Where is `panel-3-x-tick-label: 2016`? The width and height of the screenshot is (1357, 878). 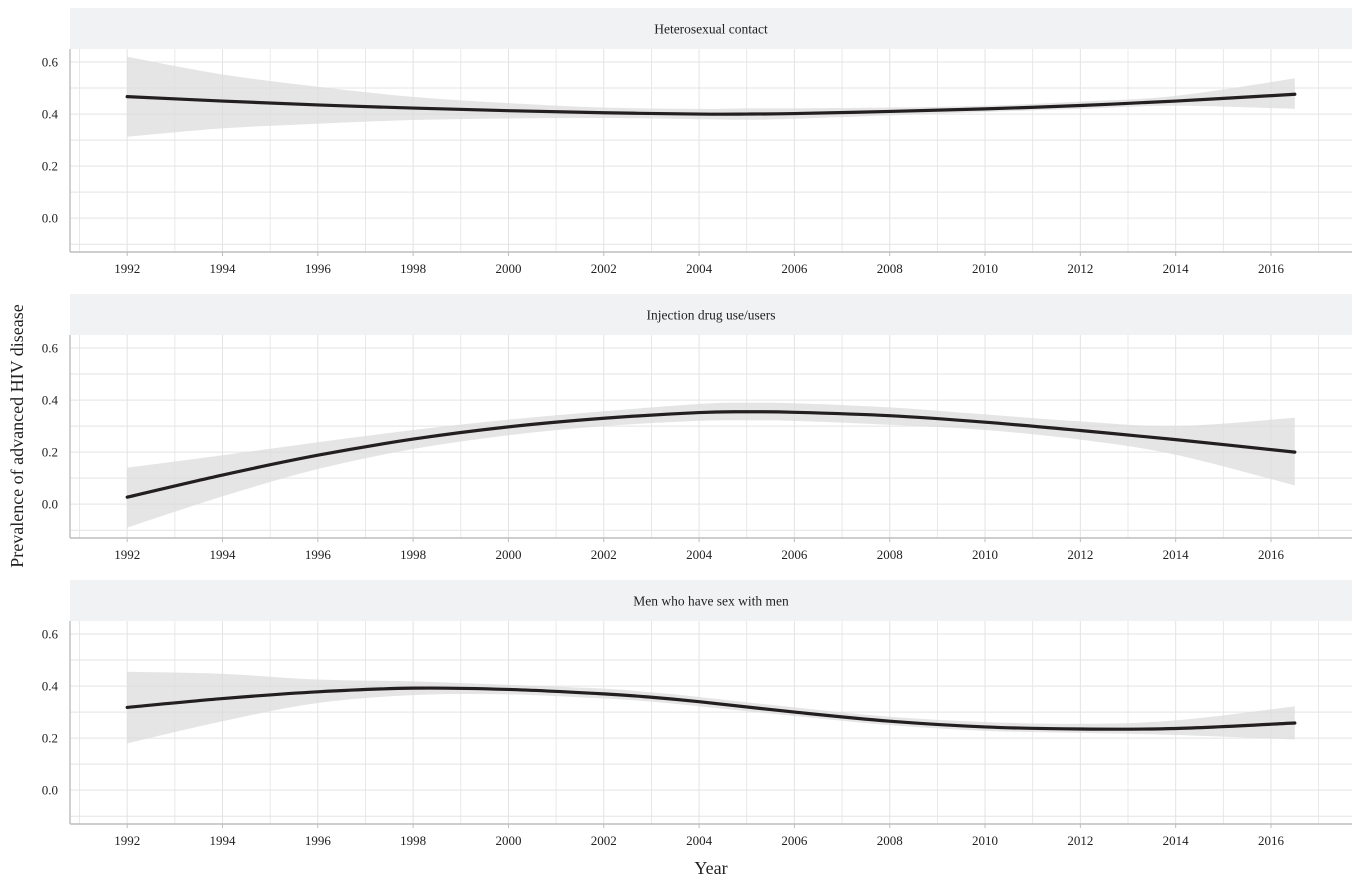
panel-3-x-tick-label: 2016 is located at coordinates (1271, 840).